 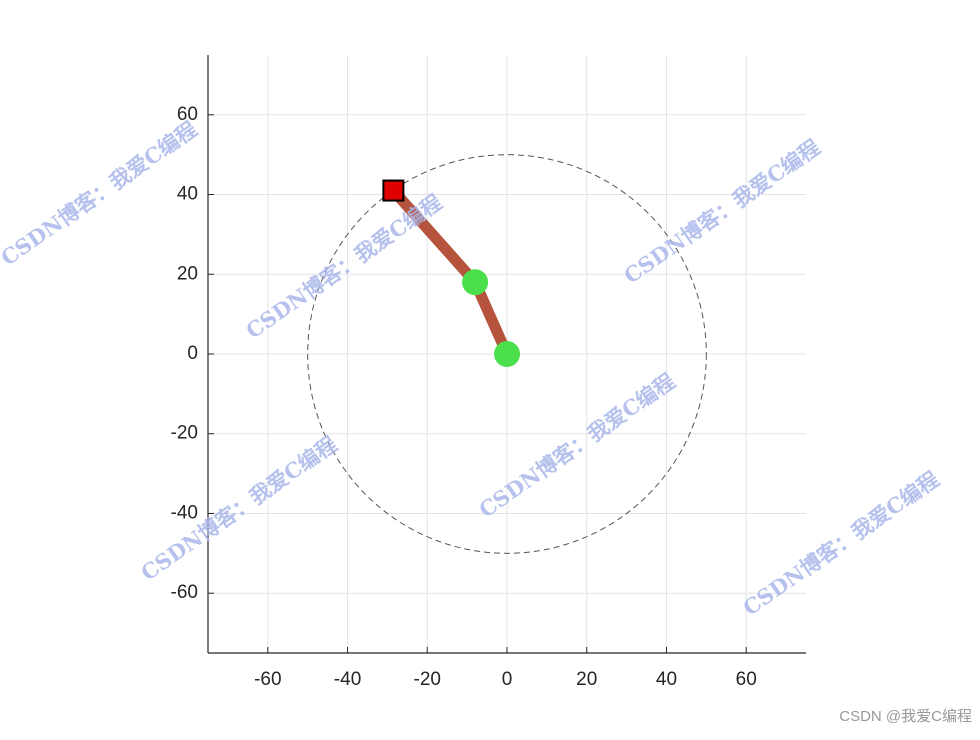 I want to click on x-tick-label: 60, so click(x=746, y=679).